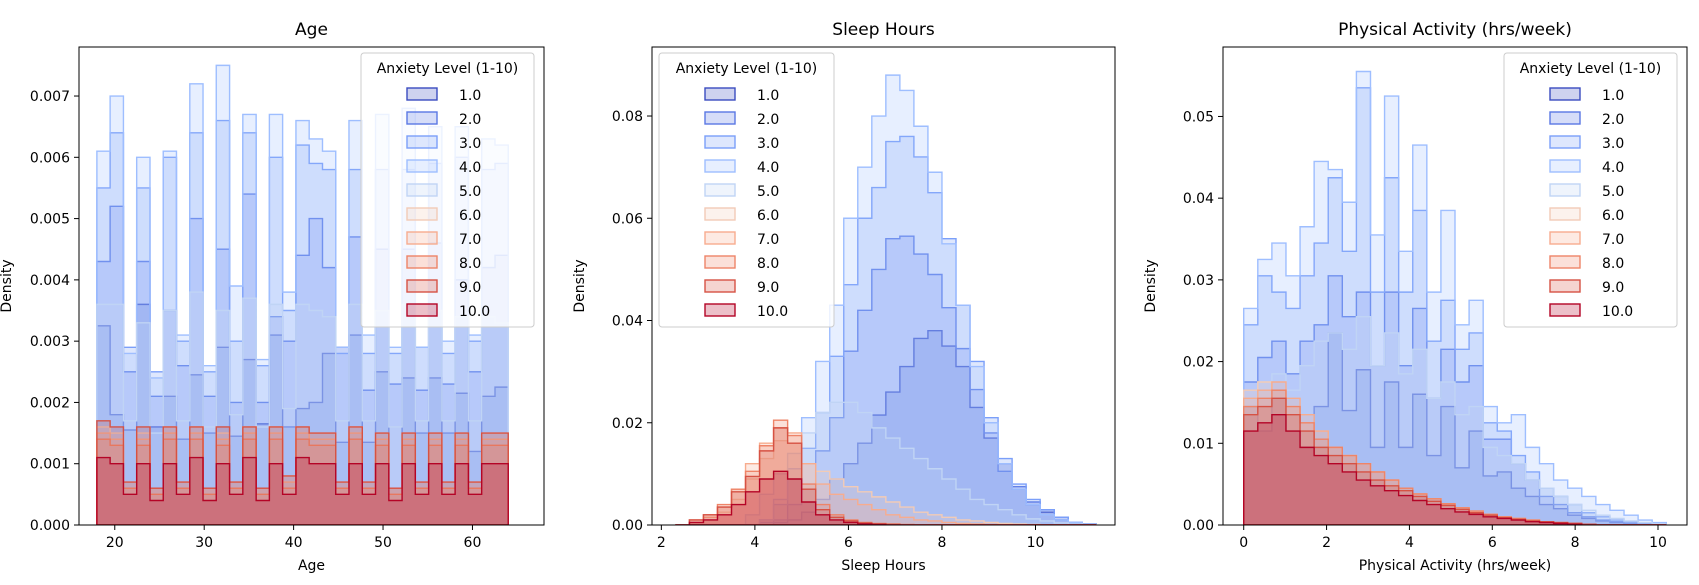 The height and width of the screenshot is (585, 1699). I want to click on y-tick-label: 0.06, so click(627, 219).